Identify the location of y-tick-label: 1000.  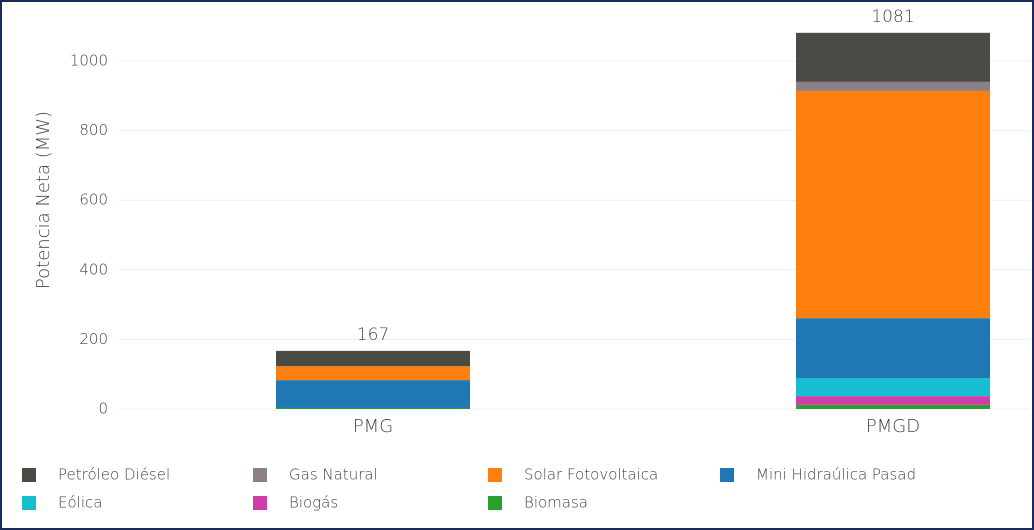
(89, 61).